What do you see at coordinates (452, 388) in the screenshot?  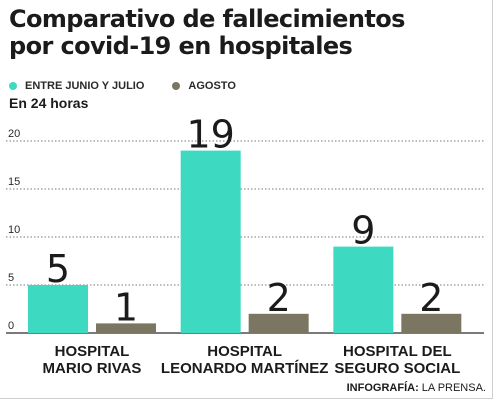 I see `credit-source: LA PRENSA.` at bounding box center [452, 388].